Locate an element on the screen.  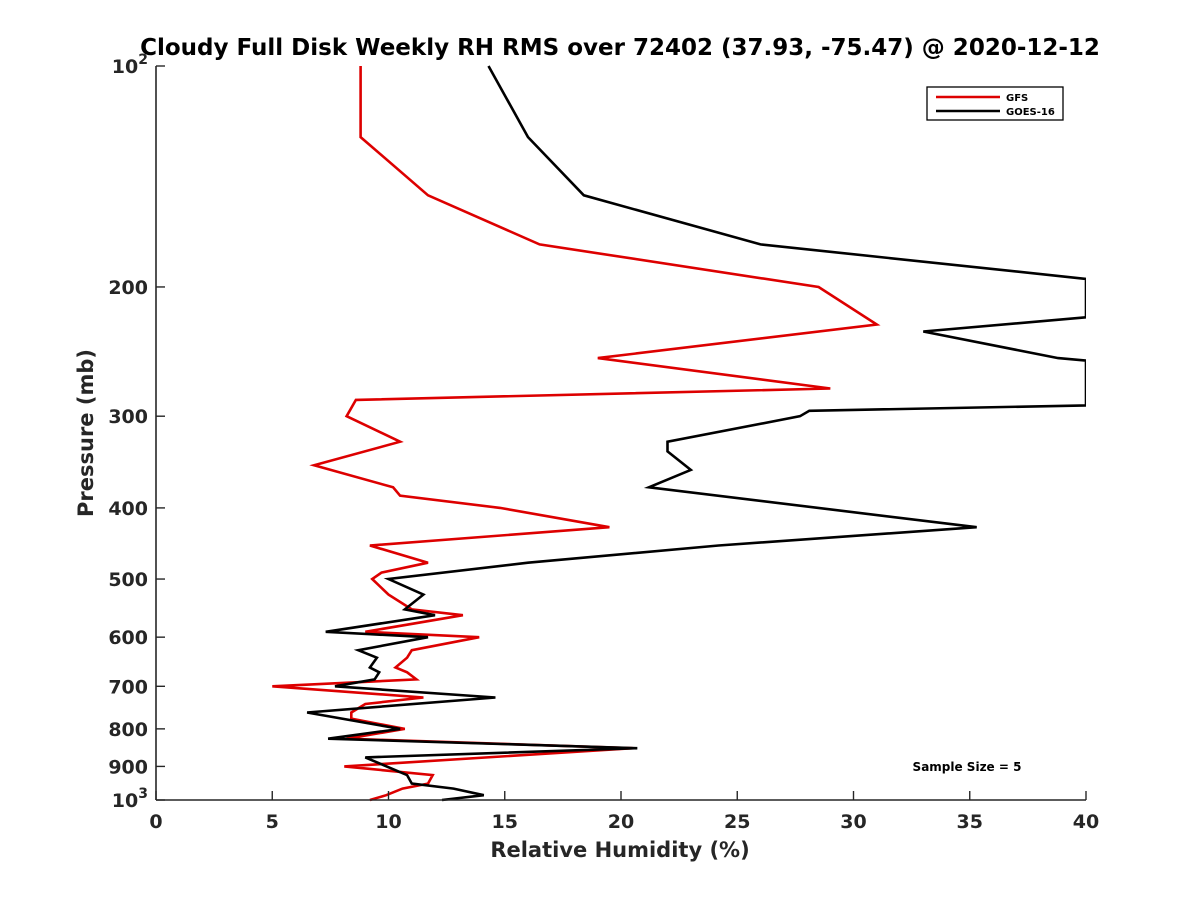
x-tick-label: 0 is located at coordinates (155, 822).